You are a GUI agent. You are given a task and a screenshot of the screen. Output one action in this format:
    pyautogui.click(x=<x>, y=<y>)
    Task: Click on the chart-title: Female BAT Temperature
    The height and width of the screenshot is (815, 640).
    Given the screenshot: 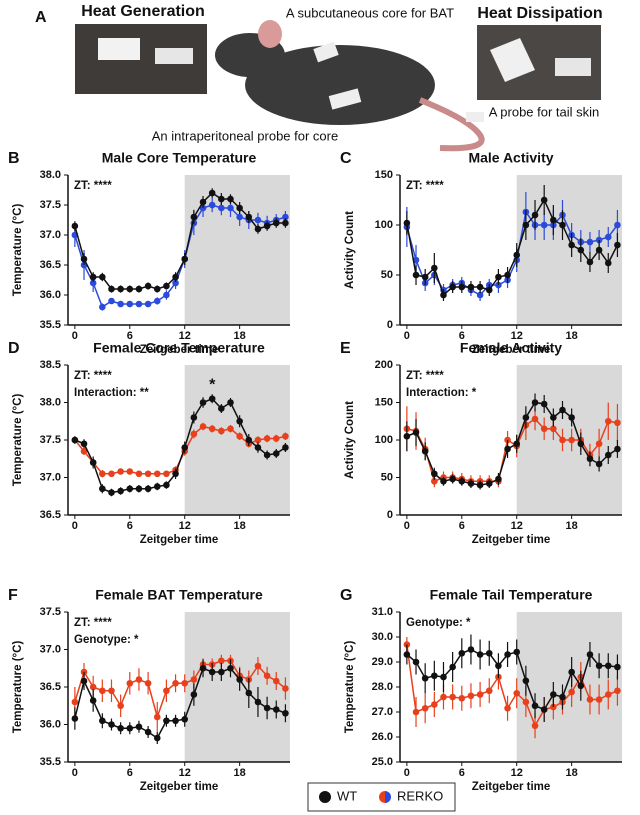 What is the action you would take?
    pyautogui.click(x=179, y=595)
    